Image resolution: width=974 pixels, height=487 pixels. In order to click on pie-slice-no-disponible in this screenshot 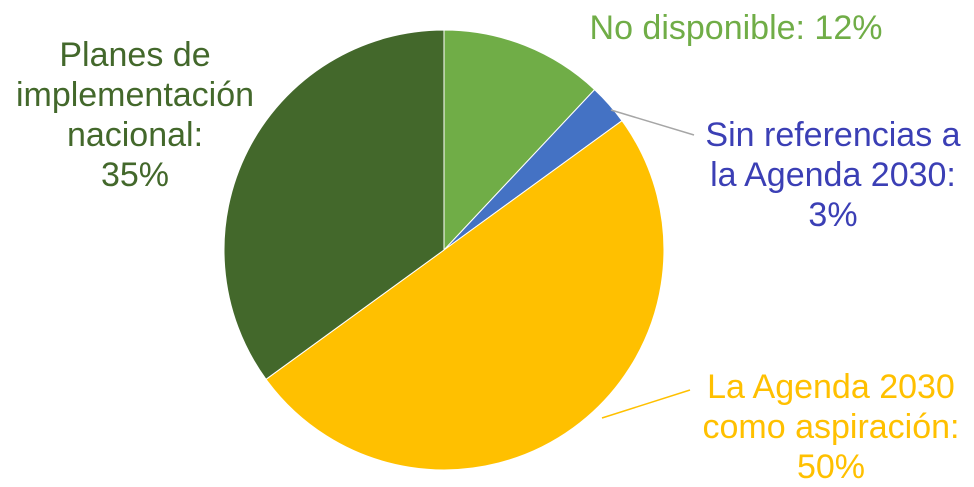, I will do `click(519, 140)`.